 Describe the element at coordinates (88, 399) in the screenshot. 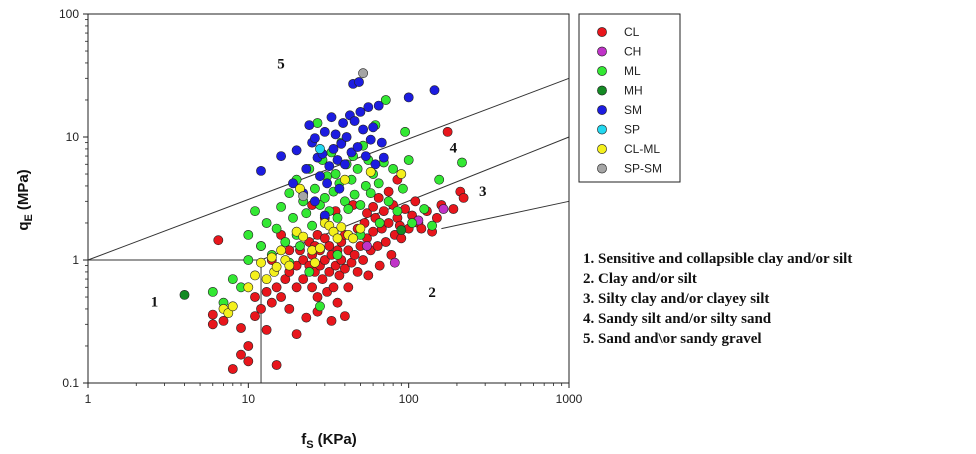

I see `x-tick-label: 1` at that location.